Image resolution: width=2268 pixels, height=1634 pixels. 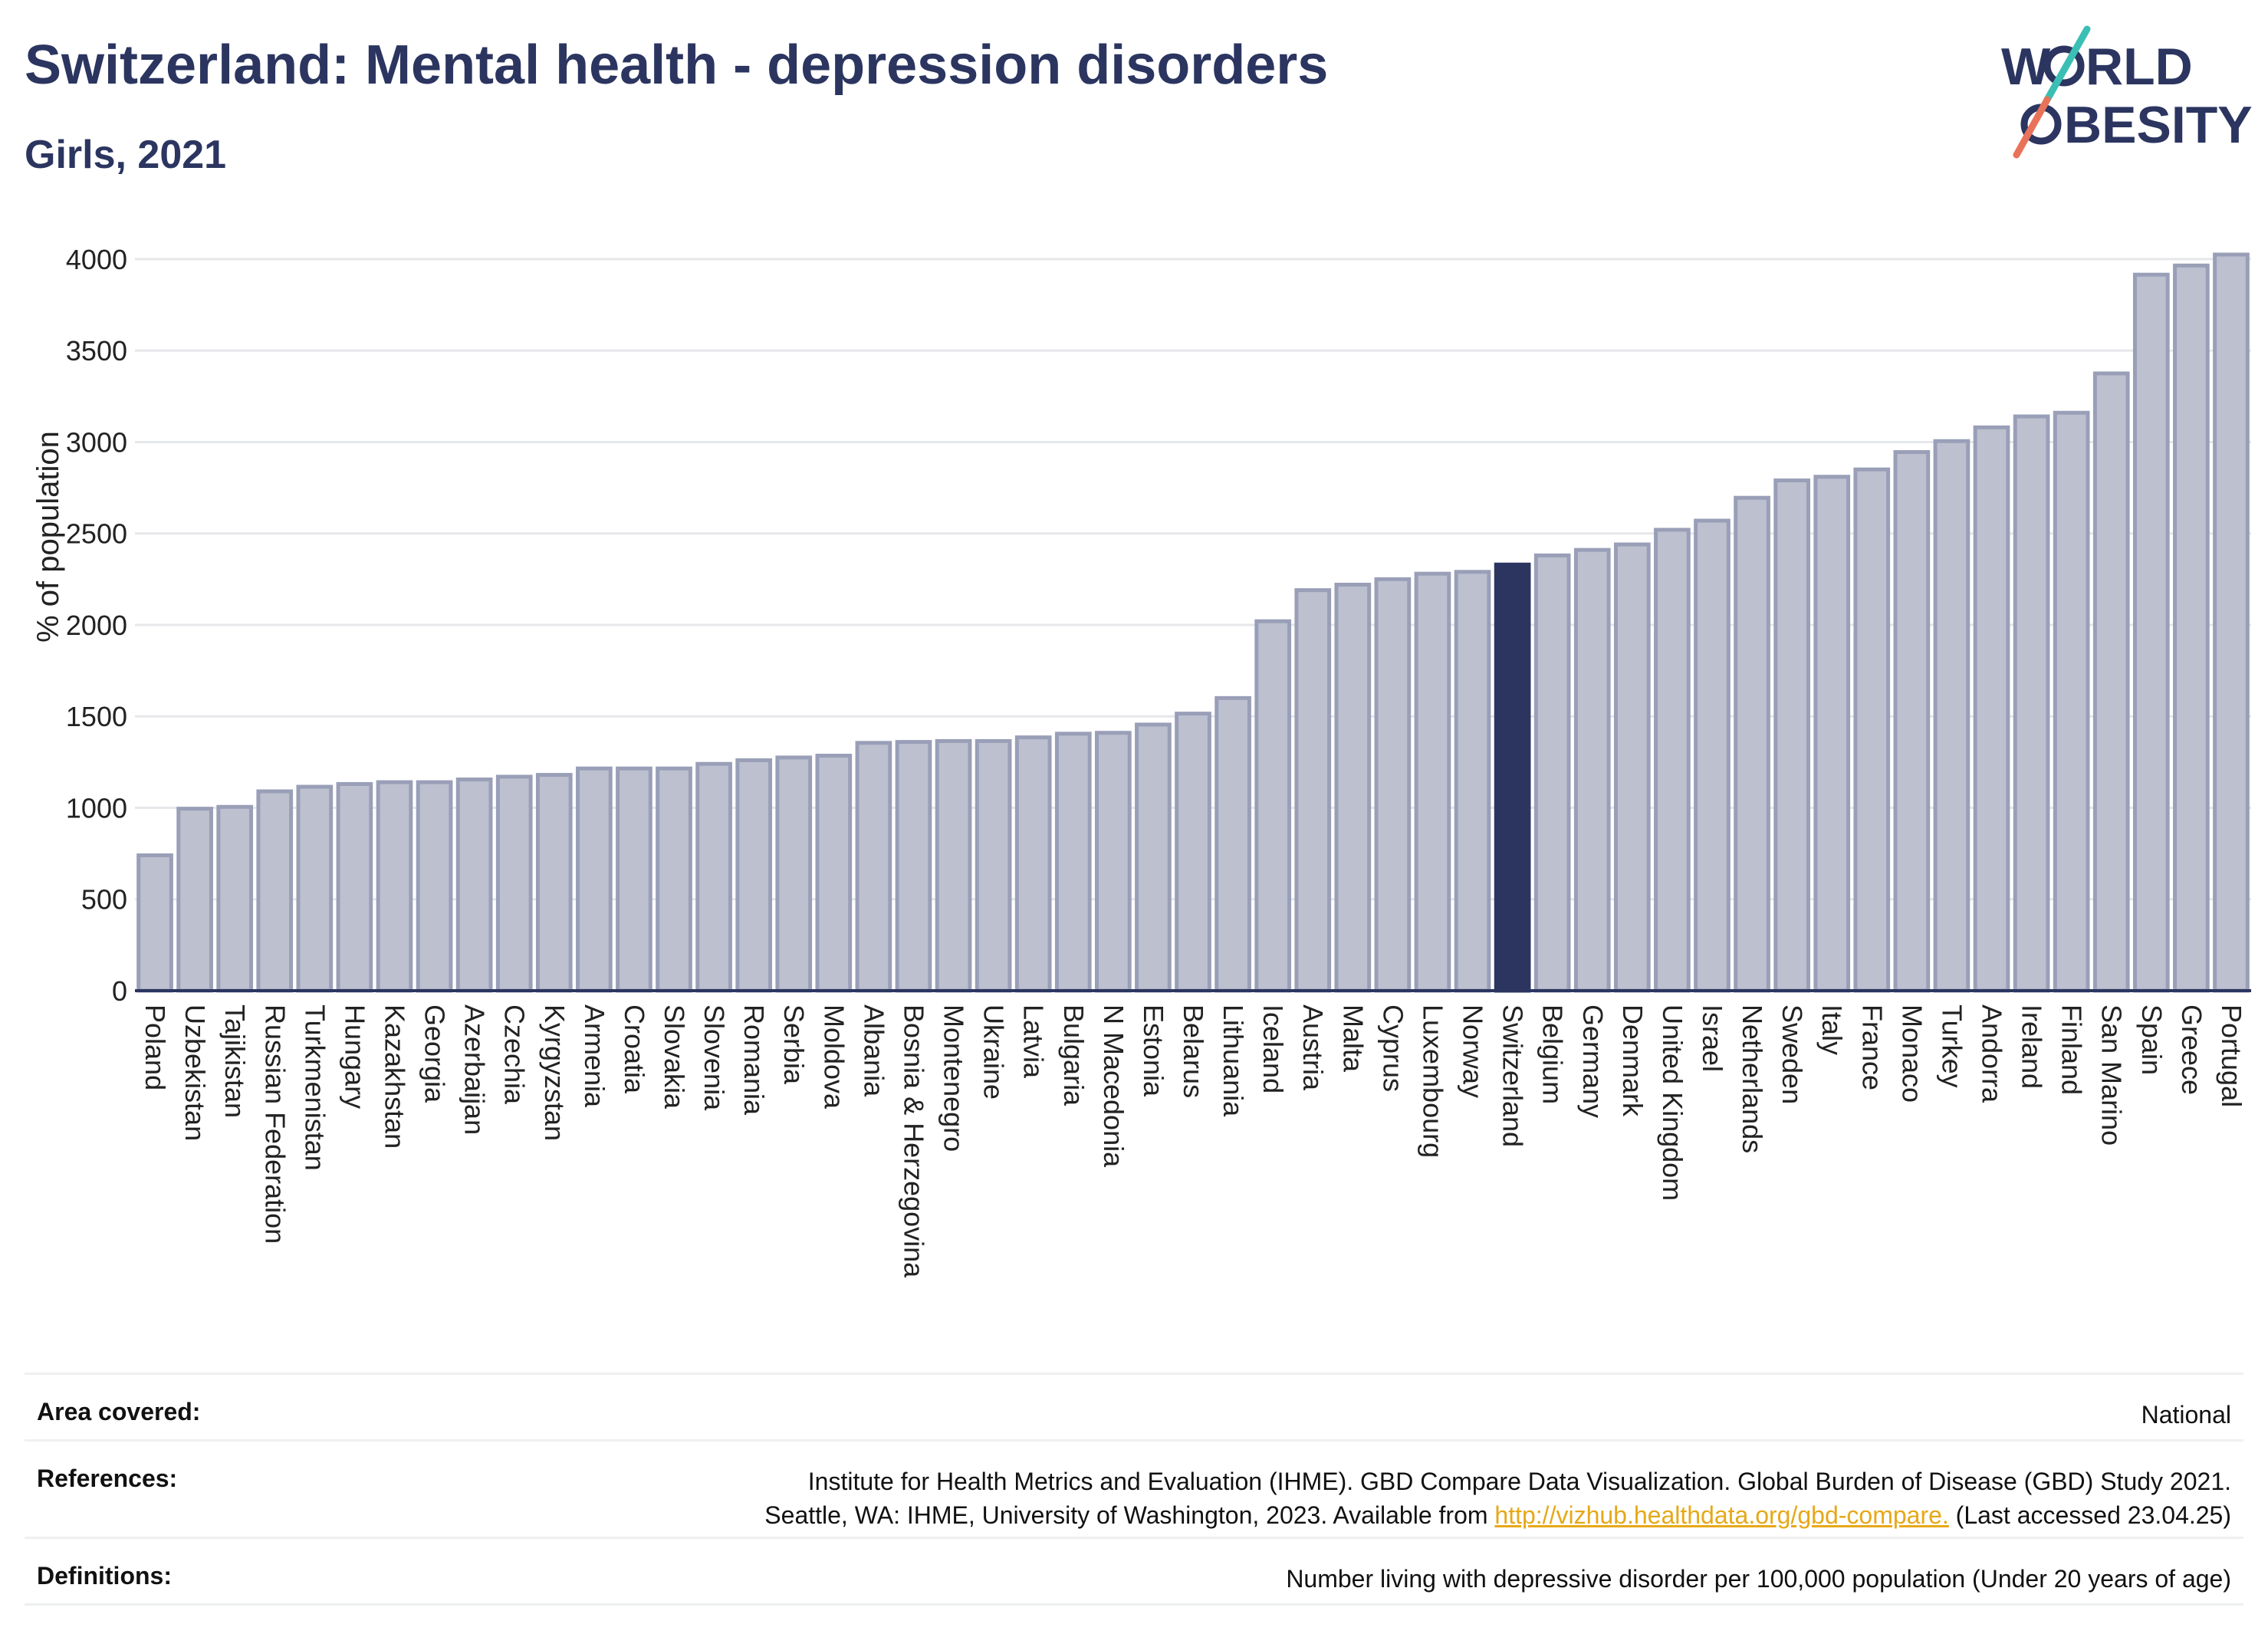 What do you see at coordinates (1233, 1061) in the screenshot?
I see `x-tick-label: Lithuania` at bounding box center [1233, 1061].